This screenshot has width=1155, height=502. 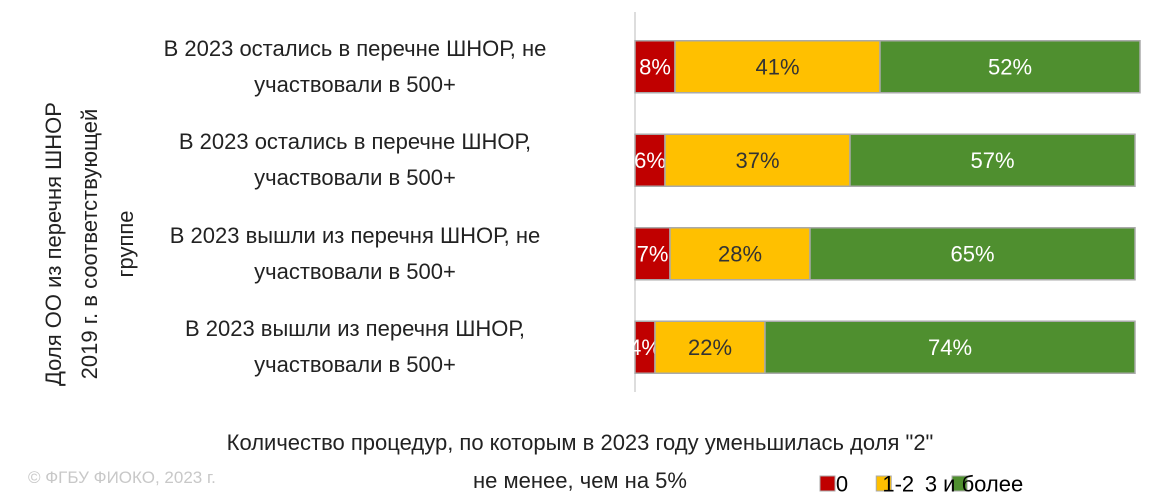 What do you see at coordinates (122, 477) in the screenshot?
I see `watermark: © ФГБУ ФИОКО, 2023 г.` at bounding box center [122, 477].